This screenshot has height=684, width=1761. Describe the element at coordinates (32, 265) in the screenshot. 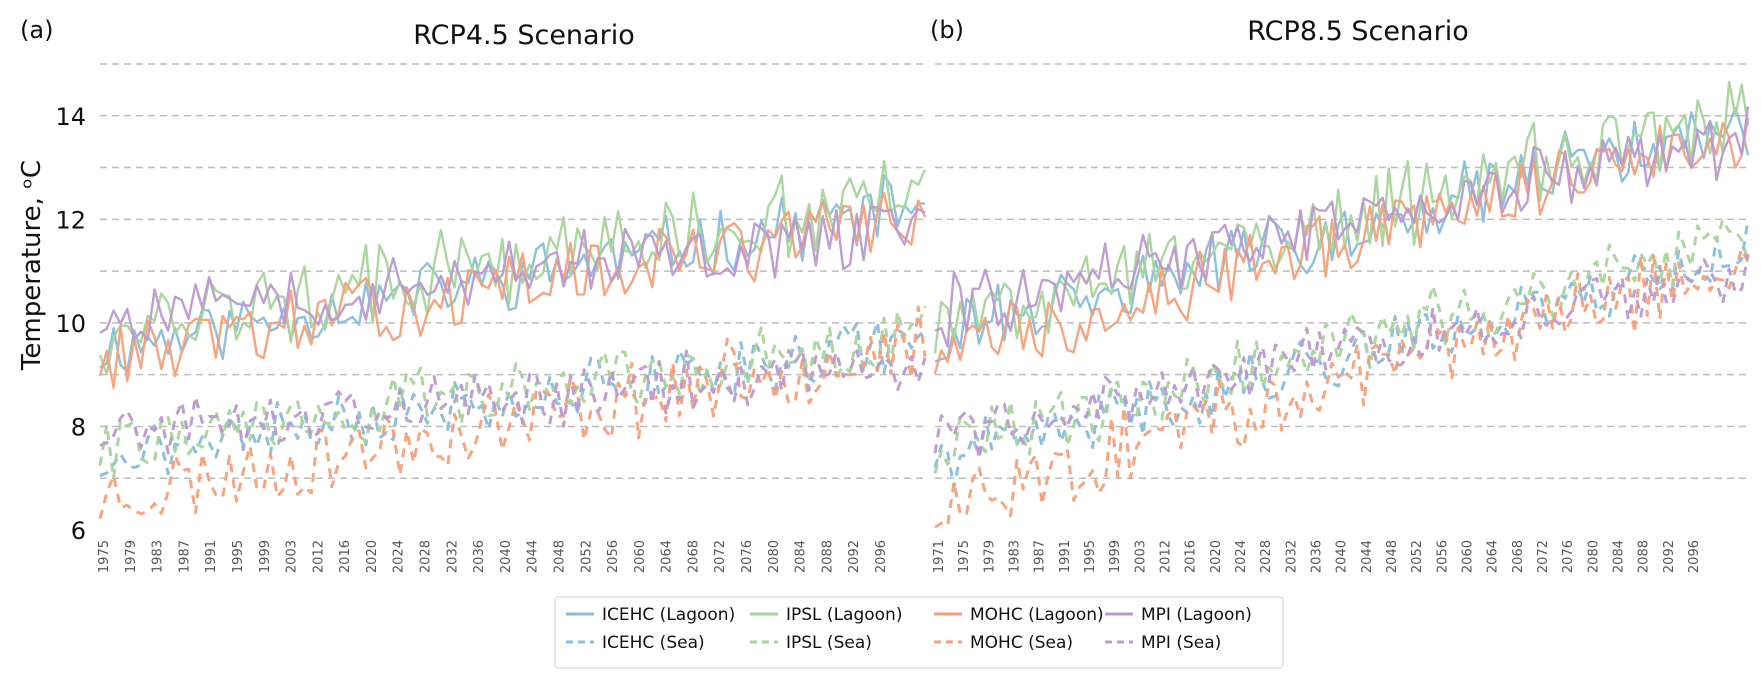

I see `y-axis-label: Temperature, ᵒC` at that location.